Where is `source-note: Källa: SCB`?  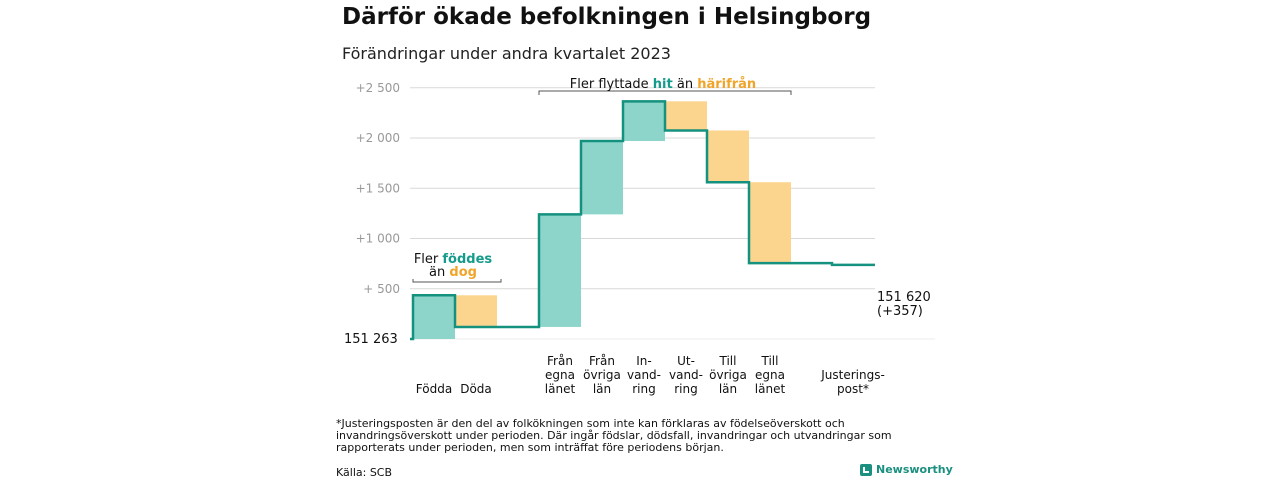 source-note: Källa: SCB is located at coordinates (364, 472).